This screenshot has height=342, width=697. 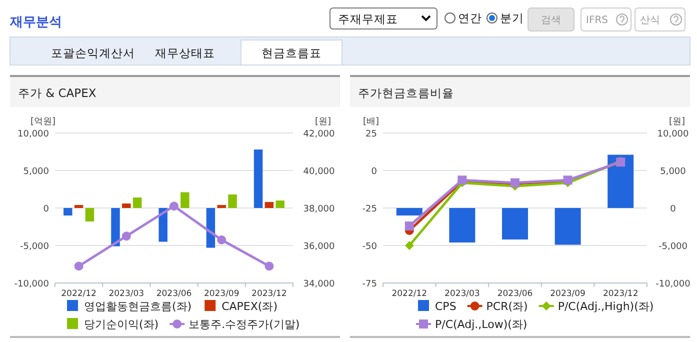 I want to click on chart-title: 주가 & CAPEX, so click(x=57, y=93).